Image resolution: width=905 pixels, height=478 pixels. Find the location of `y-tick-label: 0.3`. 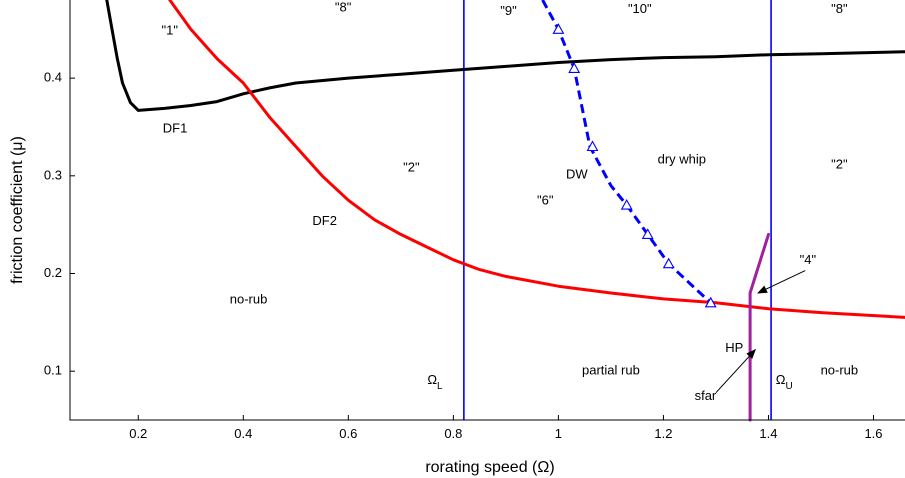

y-tick-label: 0.3 is located at coordinates (53, 174).